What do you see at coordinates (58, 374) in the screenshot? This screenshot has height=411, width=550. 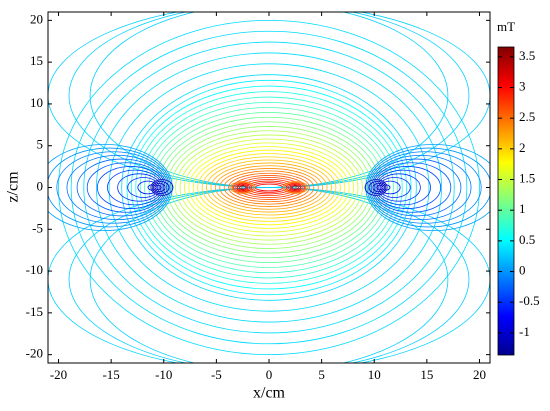 I see `x-tick-label: -20` at bounding box center [58, 374].